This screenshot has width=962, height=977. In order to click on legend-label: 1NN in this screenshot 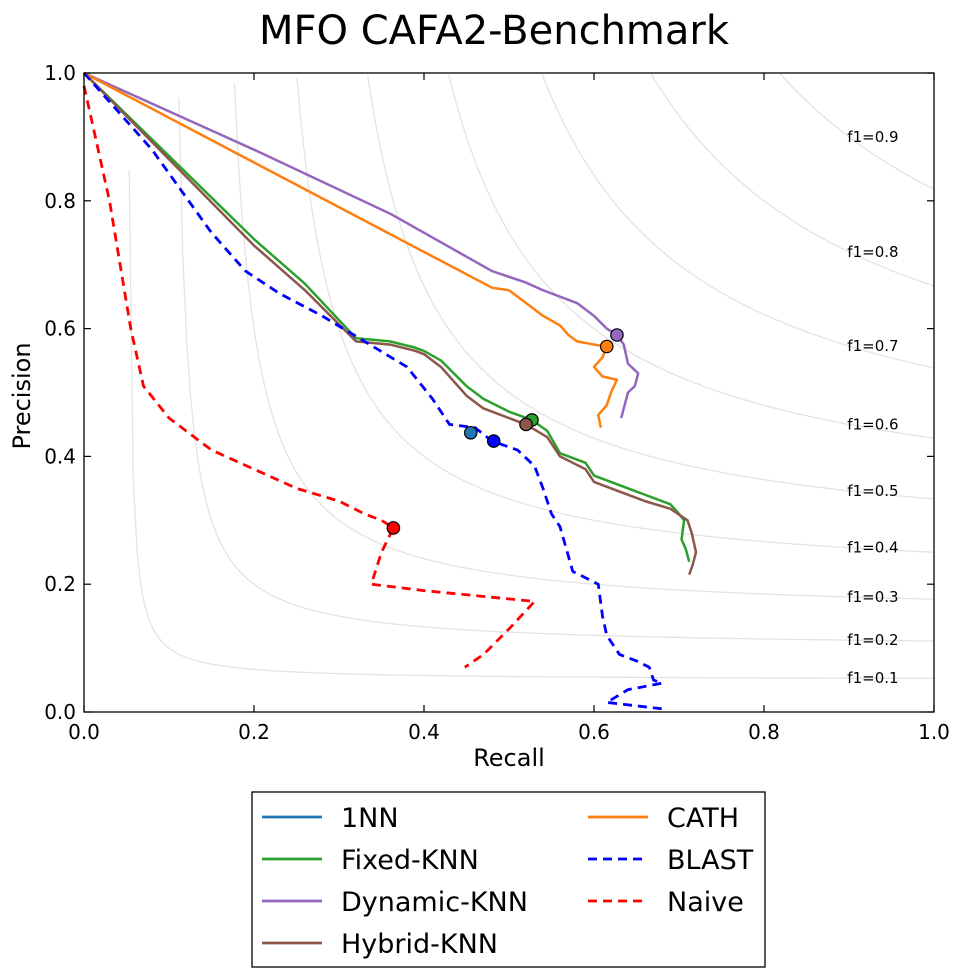, I will do `click(370, 818)`.